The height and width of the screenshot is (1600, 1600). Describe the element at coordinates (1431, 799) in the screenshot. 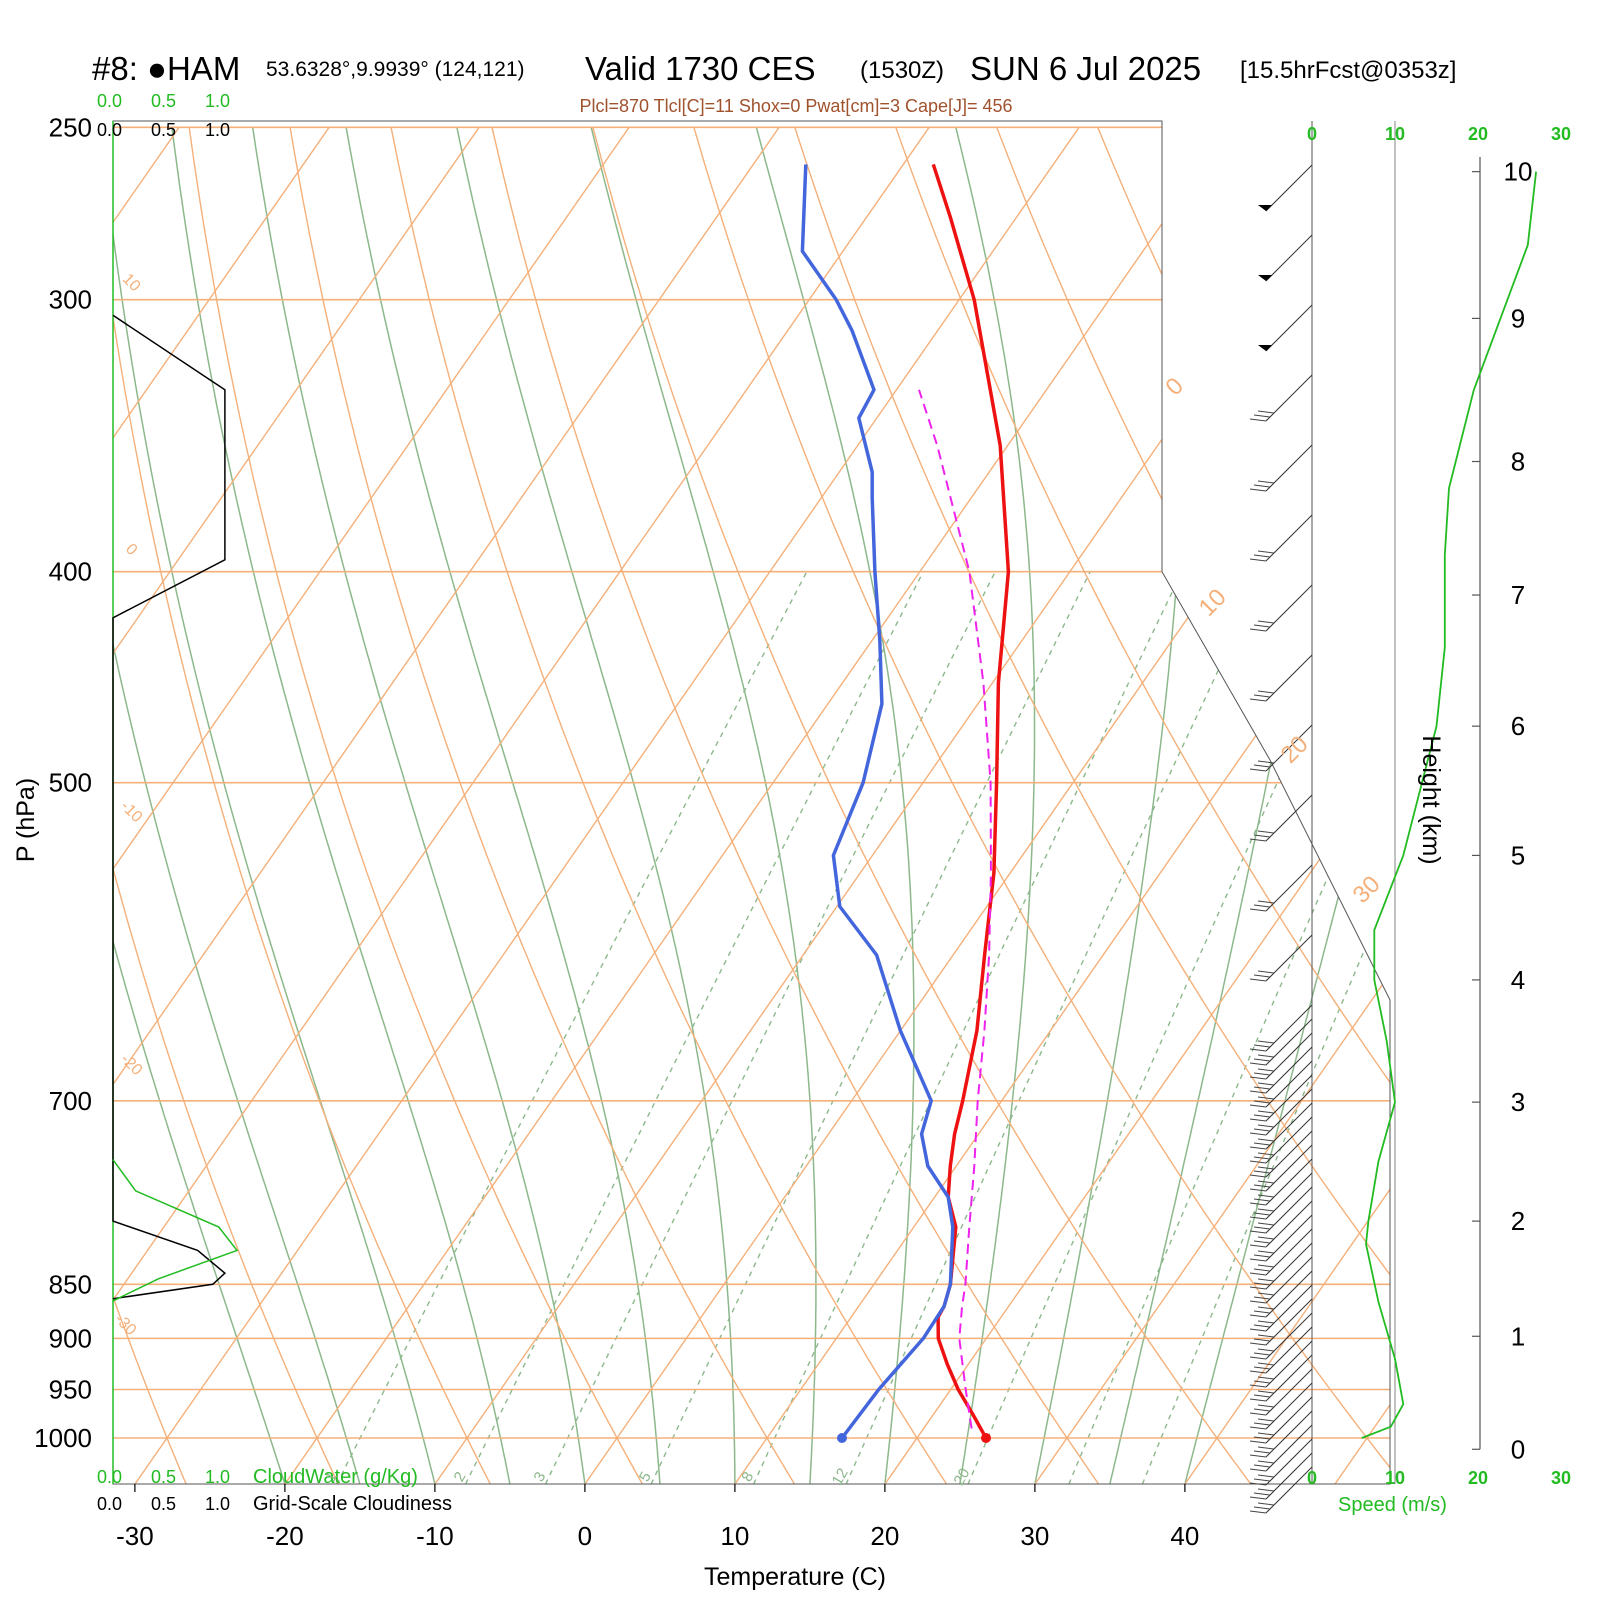

I see `height-axis-title: Height (km)` at that location.